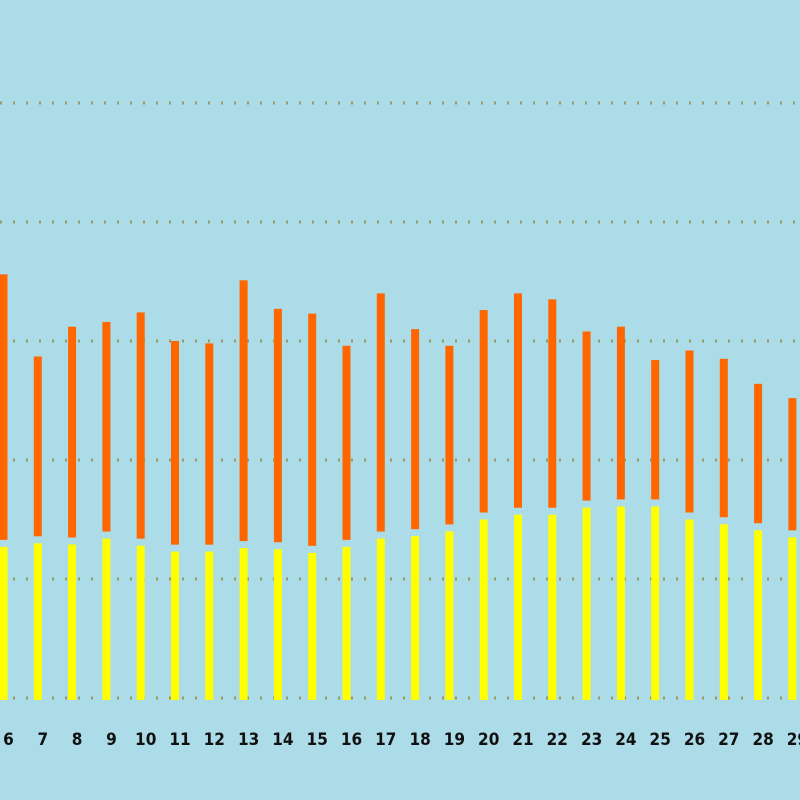  I want to click on x-tick-label: 8, so click(77, 740).